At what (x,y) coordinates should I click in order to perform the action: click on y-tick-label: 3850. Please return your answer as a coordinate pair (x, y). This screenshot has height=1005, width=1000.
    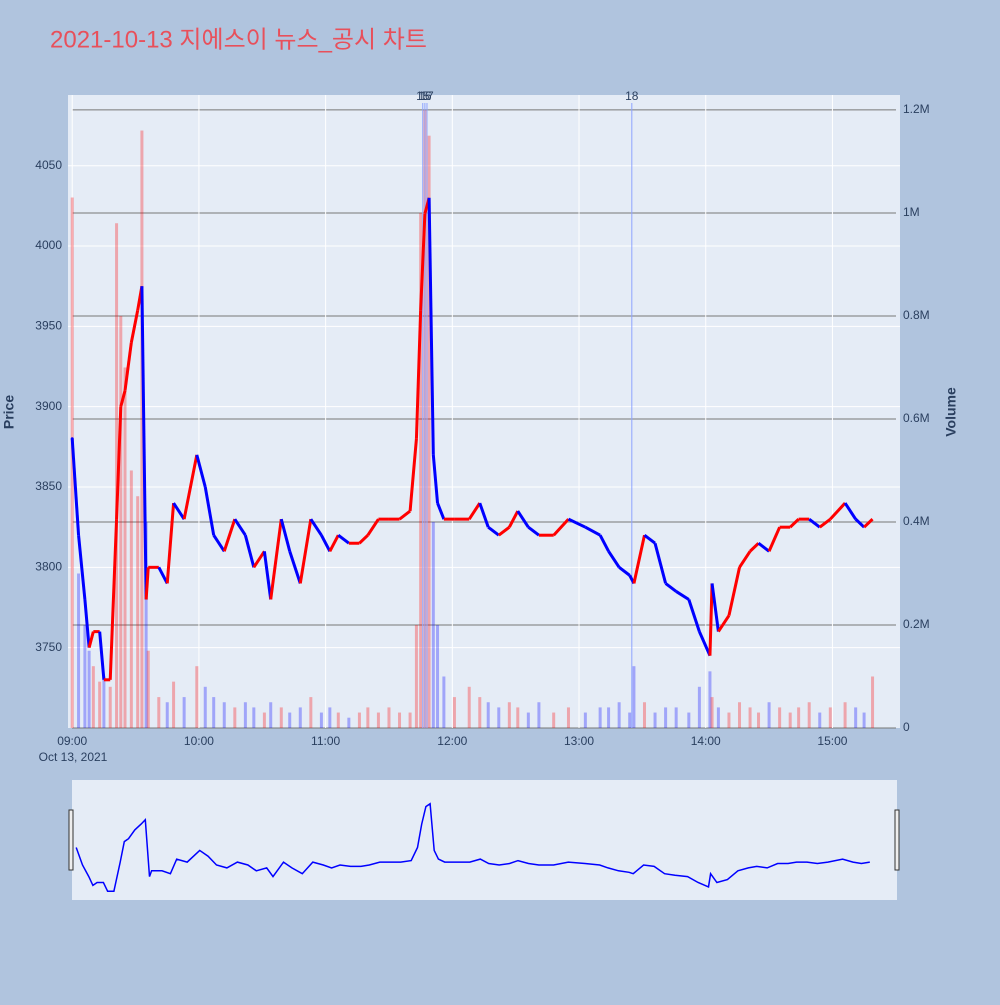
    Looking at the image, I should click on (48, 486).